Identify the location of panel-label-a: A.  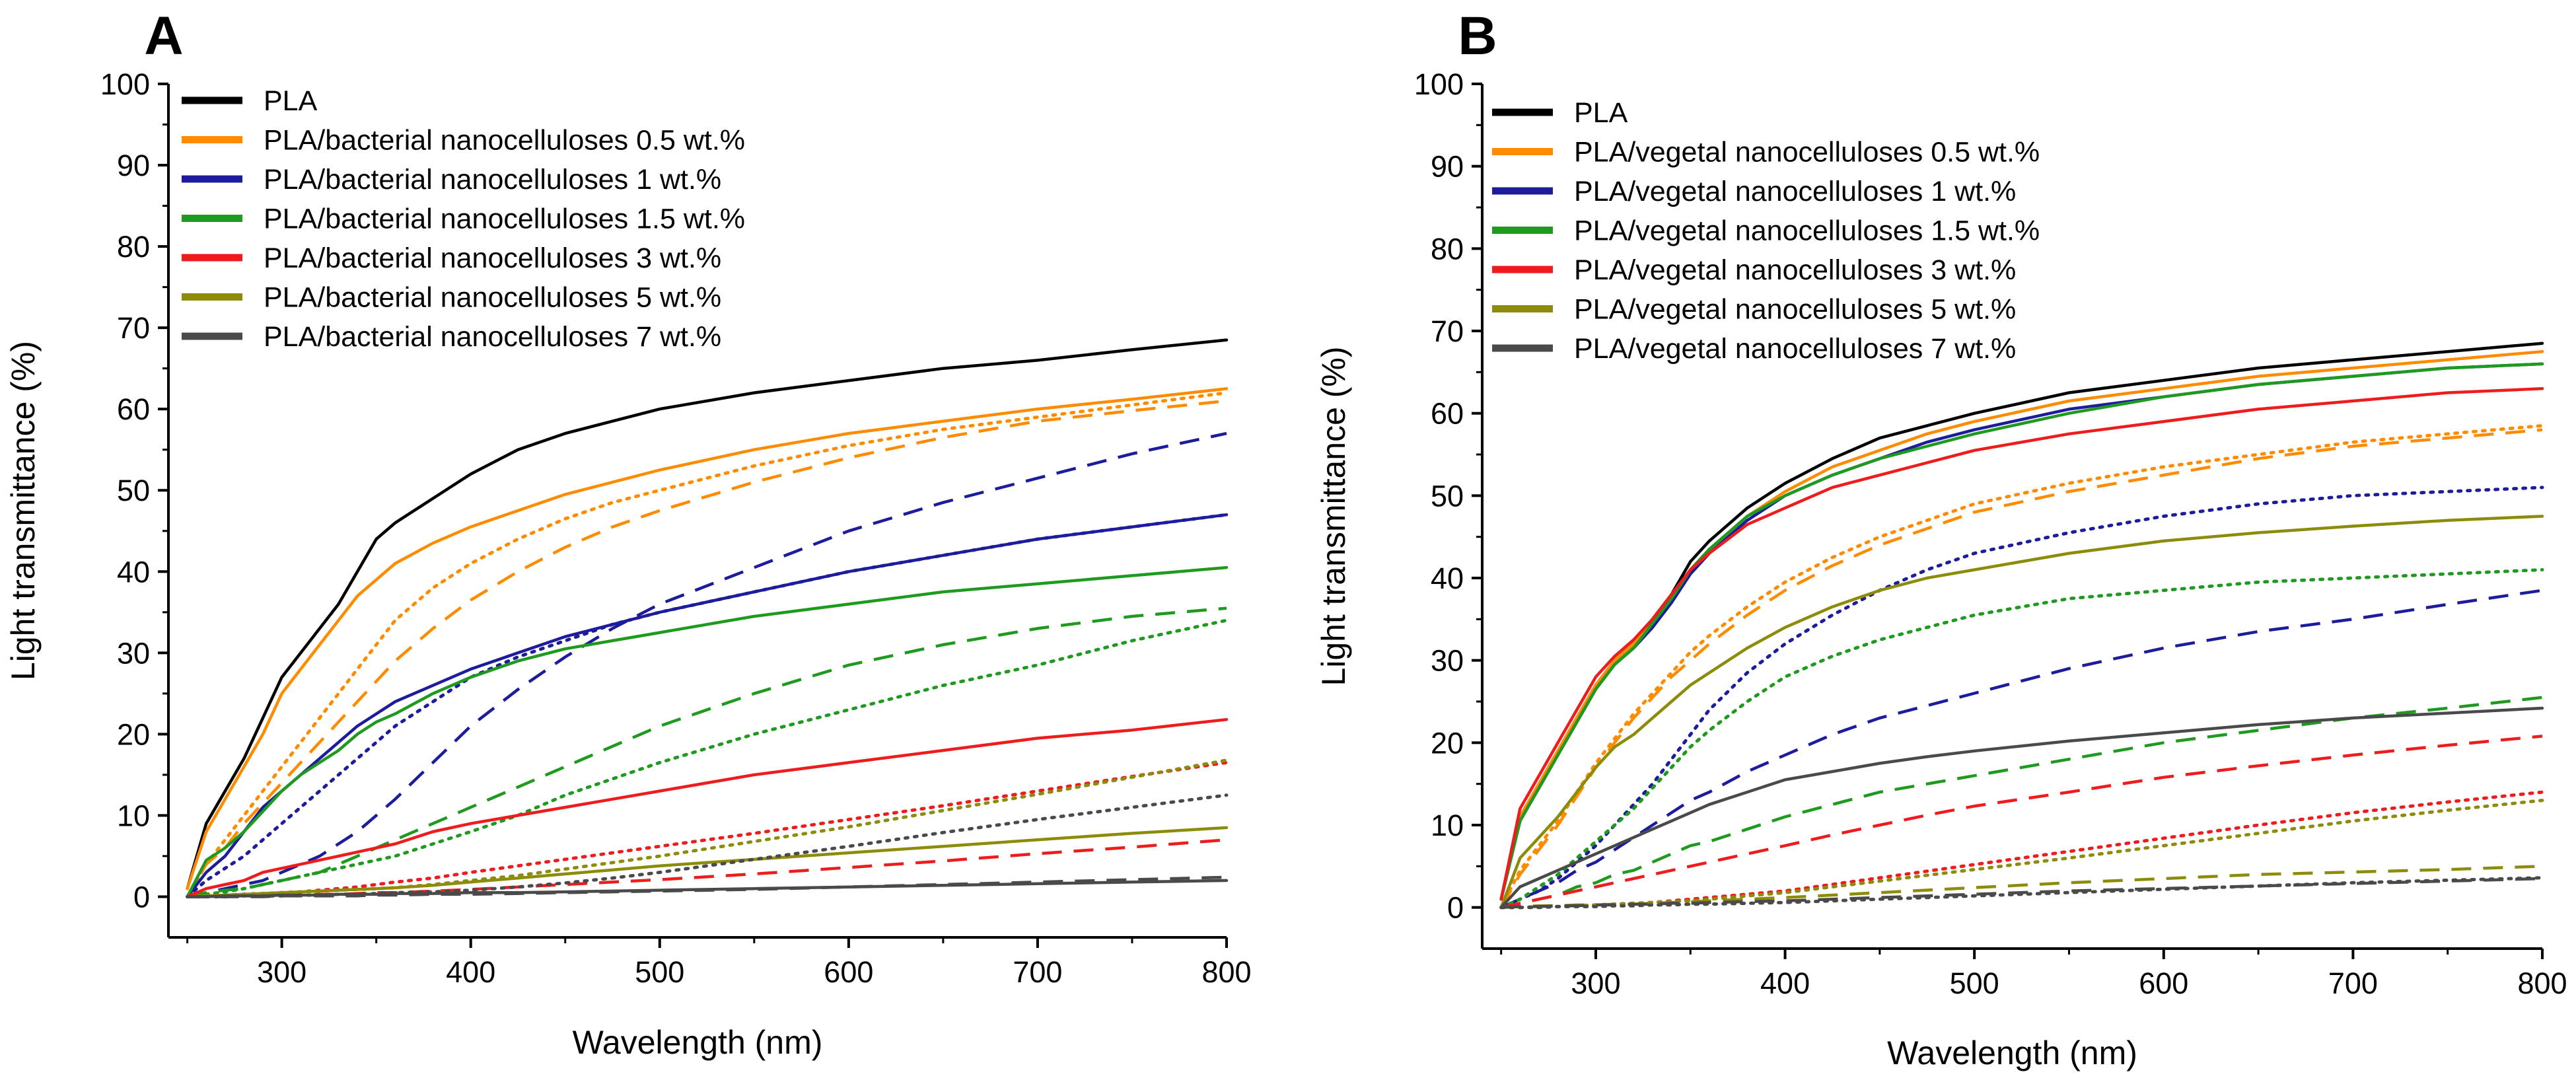
(163, 36).